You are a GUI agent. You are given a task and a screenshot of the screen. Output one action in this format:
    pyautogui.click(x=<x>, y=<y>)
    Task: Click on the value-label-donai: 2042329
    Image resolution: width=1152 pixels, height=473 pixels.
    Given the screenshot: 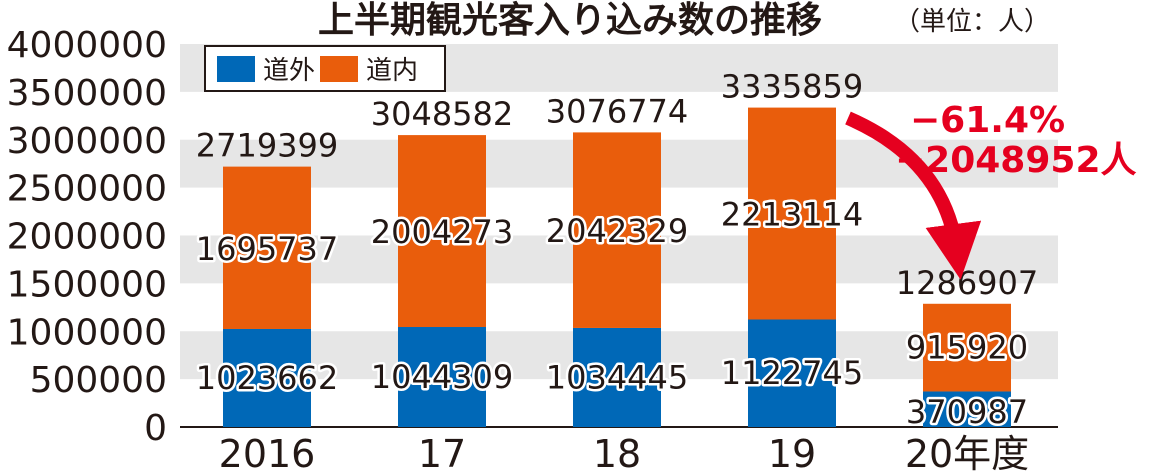 What is the action you would take?
    pyautogui.click(x=617, y=231)
    